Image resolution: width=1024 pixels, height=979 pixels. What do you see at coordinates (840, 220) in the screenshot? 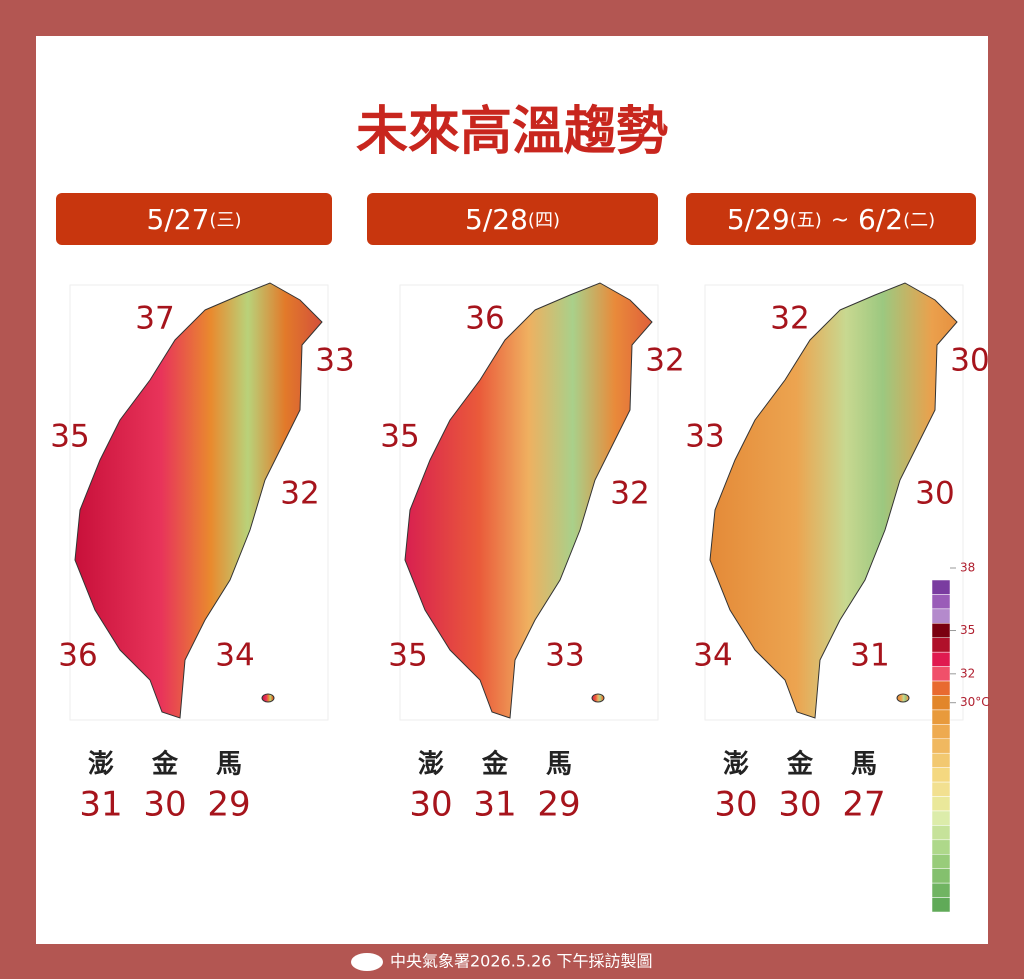
I see `header-part: ~` at bounding box center [840, 220].